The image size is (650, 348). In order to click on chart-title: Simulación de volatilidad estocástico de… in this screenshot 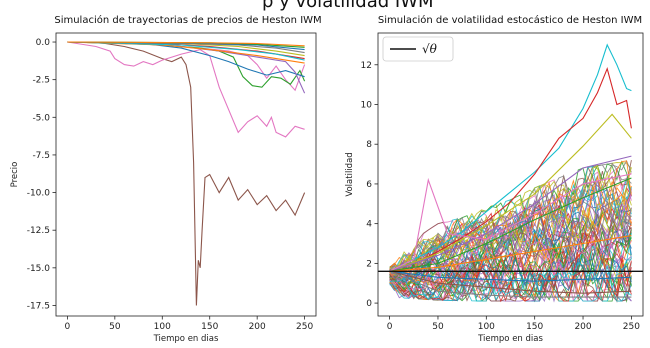, I will do `click(510, 20)`.